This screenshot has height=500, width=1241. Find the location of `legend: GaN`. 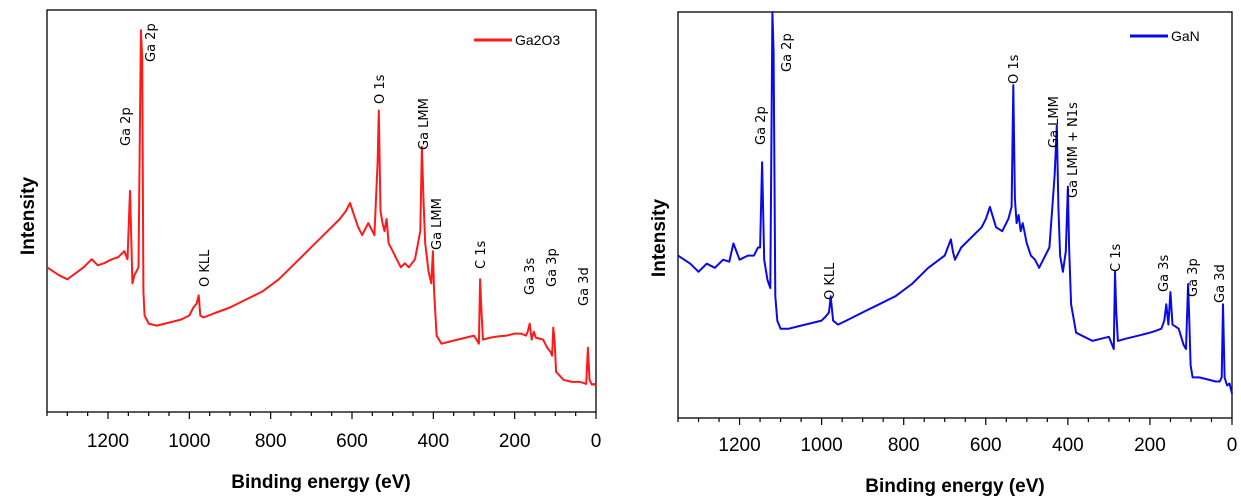

legend: GaN is located at coordinates (1165, 36).